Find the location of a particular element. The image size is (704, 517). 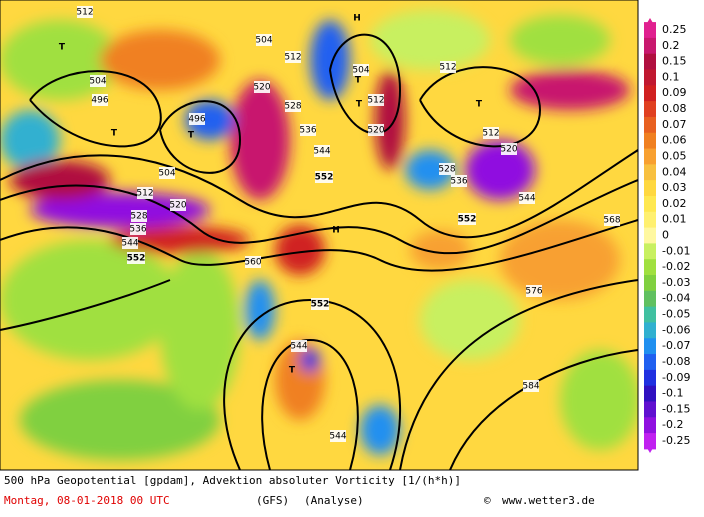

legend-label: 0.07 is located at coordinates (674, 124).